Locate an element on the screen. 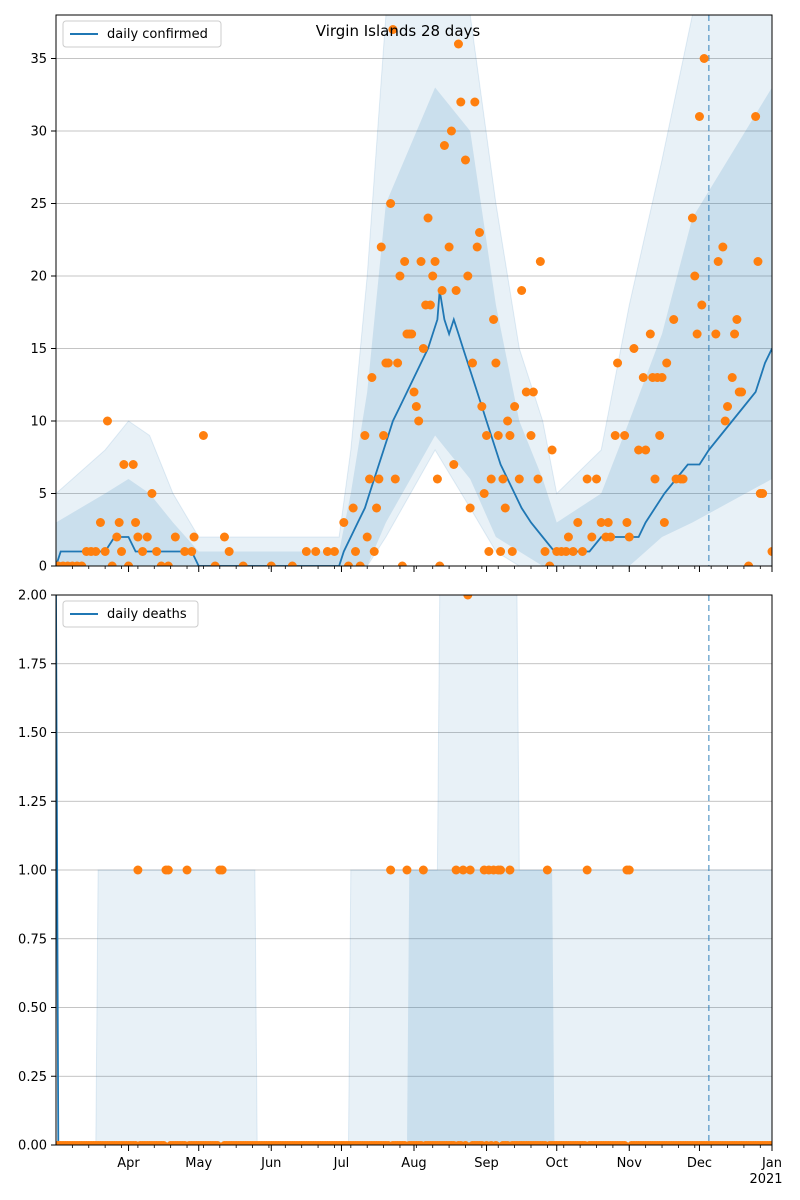  y-tick-label: 0.50 is located at coordinates (32, 1008).